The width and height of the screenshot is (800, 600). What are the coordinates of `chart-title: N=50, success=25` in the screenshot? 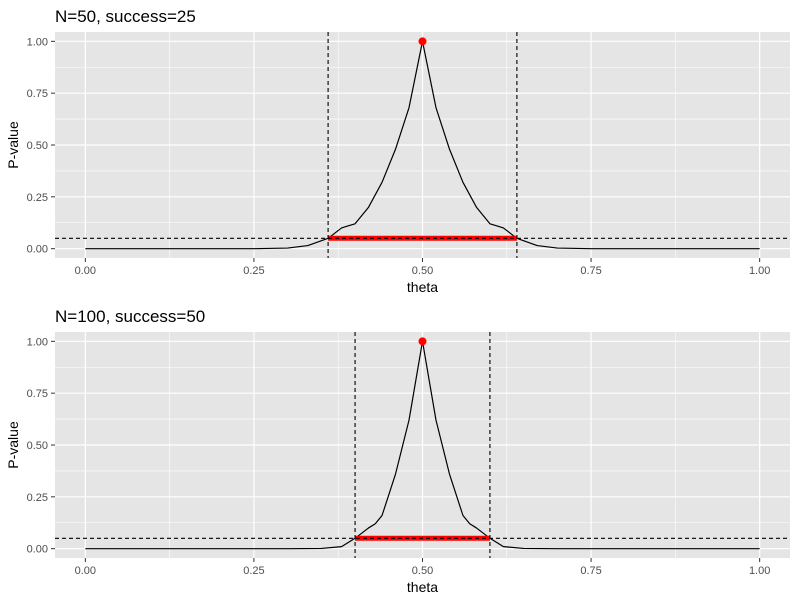 It's located at (125, 16).